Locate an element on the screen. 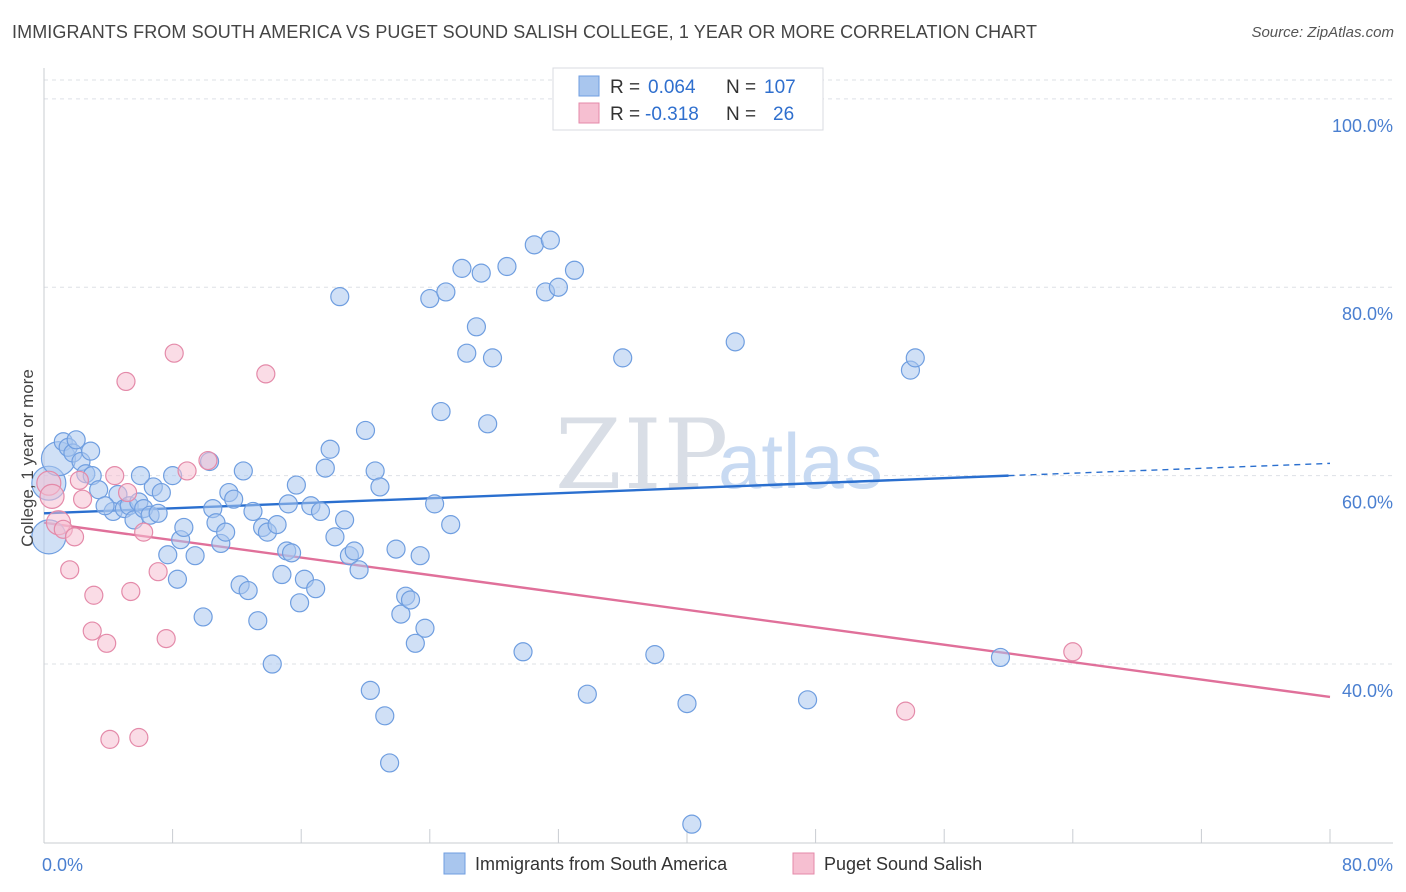  legend-r-label-0: R = is located at coordinates (625, 87).